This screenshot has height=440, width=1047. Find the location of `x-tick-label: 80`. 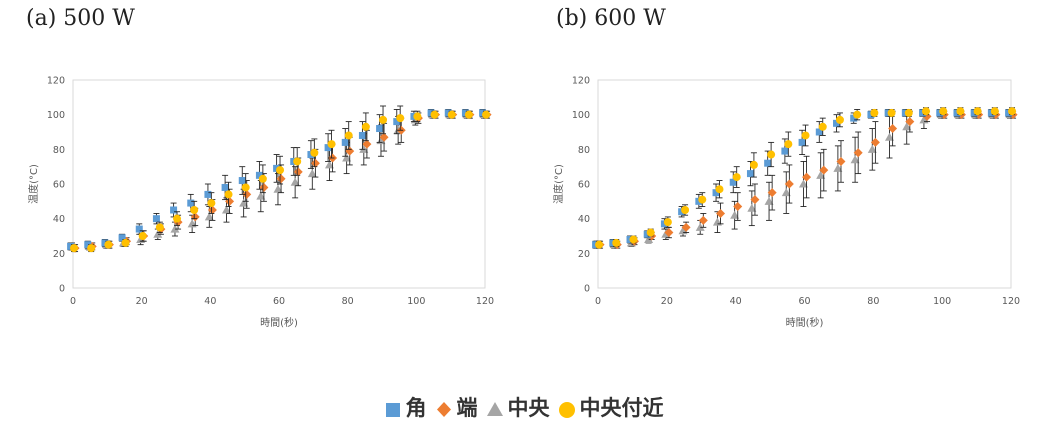

x-tick-label: 80 is located at coordinates (348, 301).